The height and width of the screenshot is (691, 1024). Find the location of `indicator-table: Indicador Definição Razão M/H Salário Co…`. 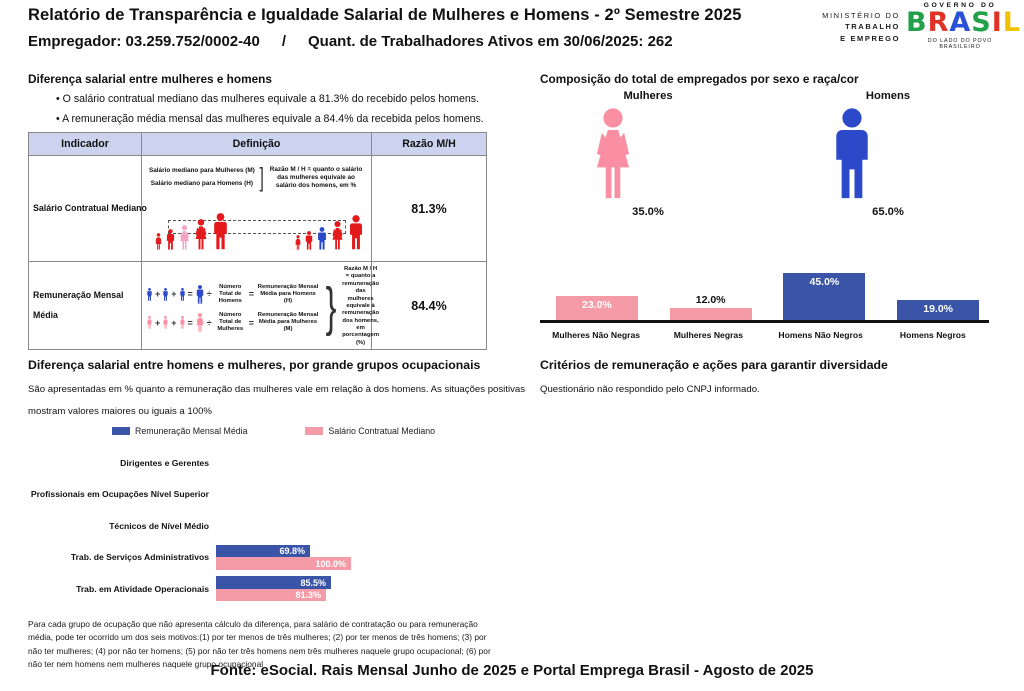

indicator-table: Indicador Definição Razão M/H Salário Co… is located at coordinates (257, 241).